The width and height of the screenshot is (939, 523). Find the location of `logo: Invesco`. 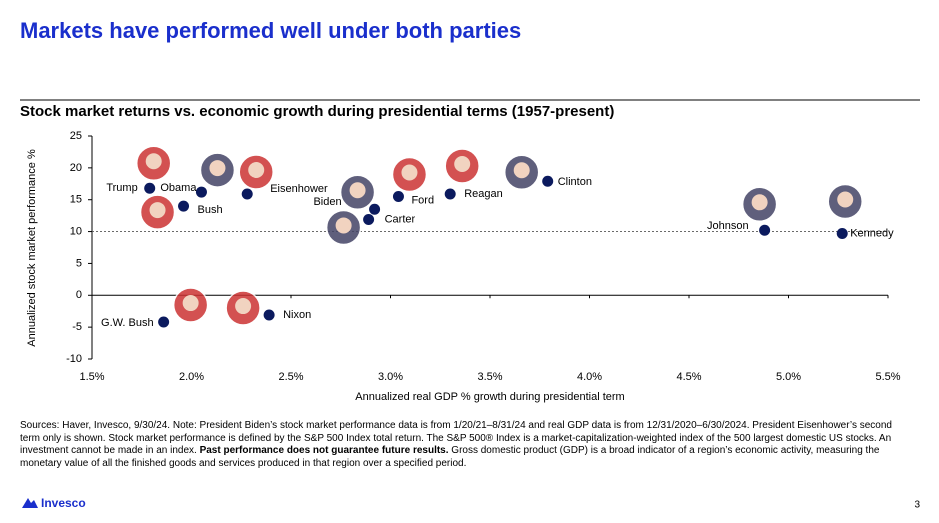

logo: Invesco is located at coordinates (54, 503).